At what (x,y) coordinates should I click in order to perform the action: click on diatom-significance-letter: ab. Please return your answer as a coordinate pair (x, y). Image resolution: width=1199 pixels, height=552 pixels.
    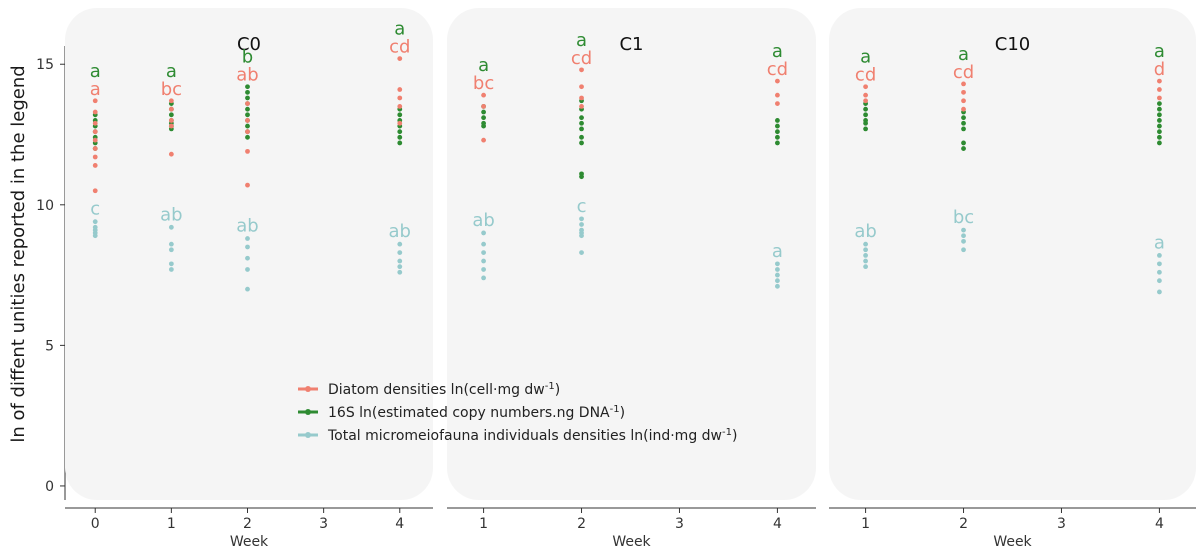
    Looking at the image, I should click on (247, 75).